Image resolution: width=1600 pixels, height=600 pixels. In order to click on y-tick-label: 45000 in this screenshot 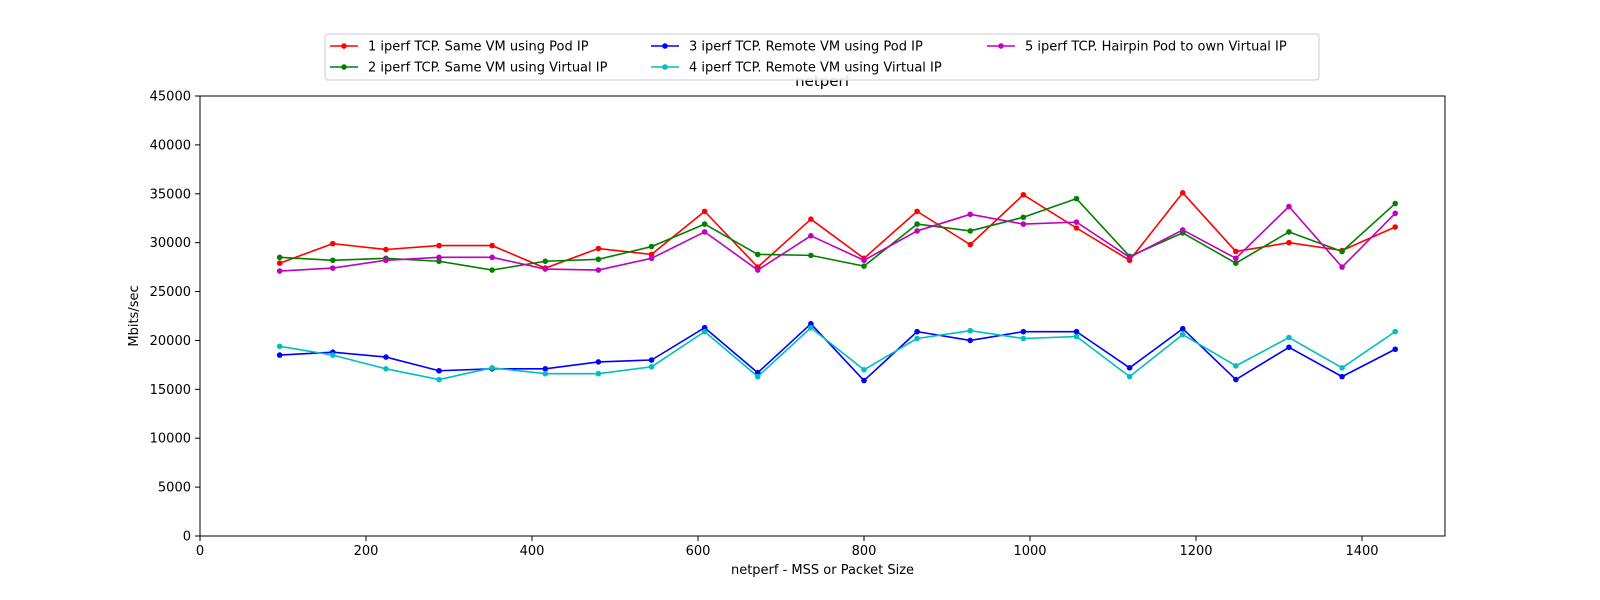, I will do `click(170, 97)`.